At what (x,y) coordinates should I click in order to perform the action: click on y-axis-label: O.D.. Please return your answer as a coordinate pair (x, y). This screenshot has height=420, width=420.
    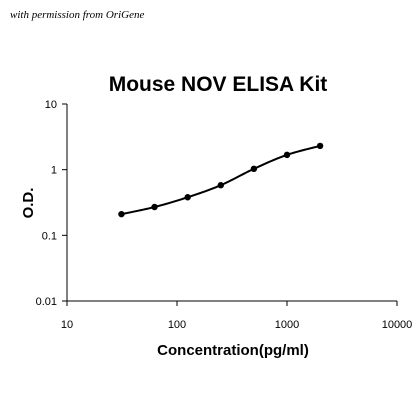
    Looking at the image, I should click on (28, 203).